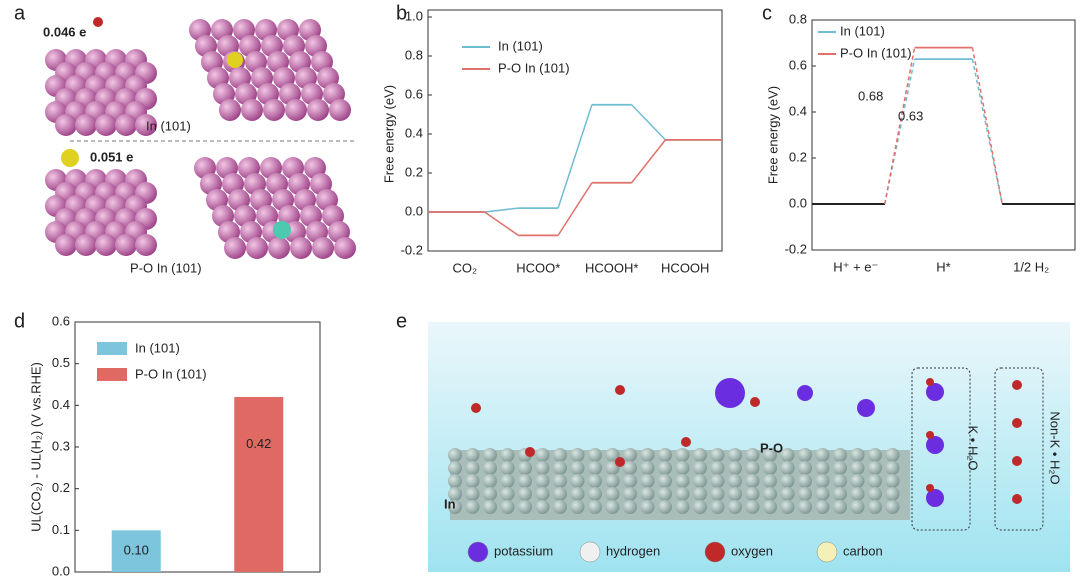 The image size is (1080, 583). I want to click on plot-frame, so click(575, 130).